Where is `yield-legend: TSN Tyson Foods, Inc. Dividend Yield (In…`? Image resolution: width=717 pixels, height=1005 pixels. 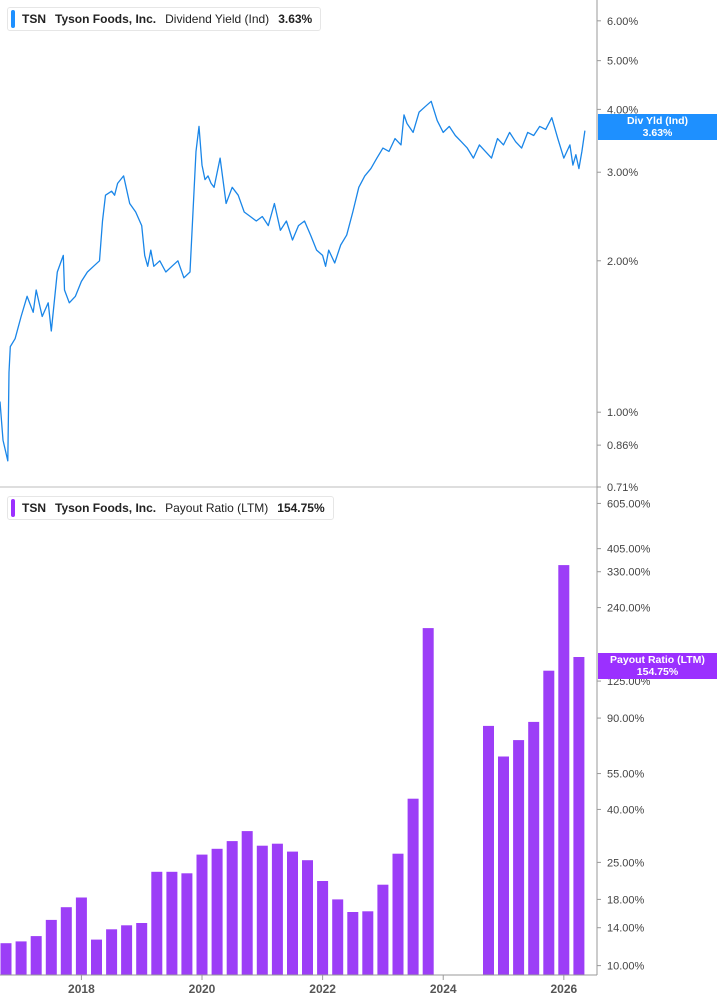 yield-legend: TSN Tyson Foods, Inc. Dividend Yield (In… is located at coordinates (164, 19).